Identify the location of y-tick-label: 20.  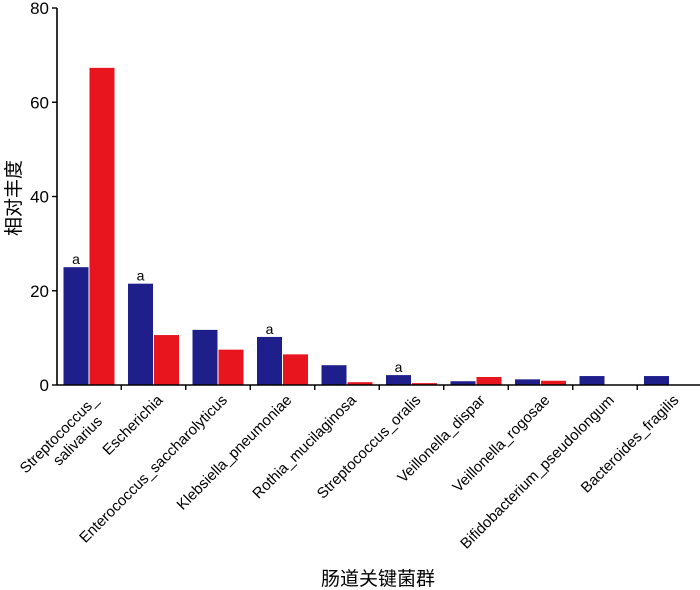
(39, 291).